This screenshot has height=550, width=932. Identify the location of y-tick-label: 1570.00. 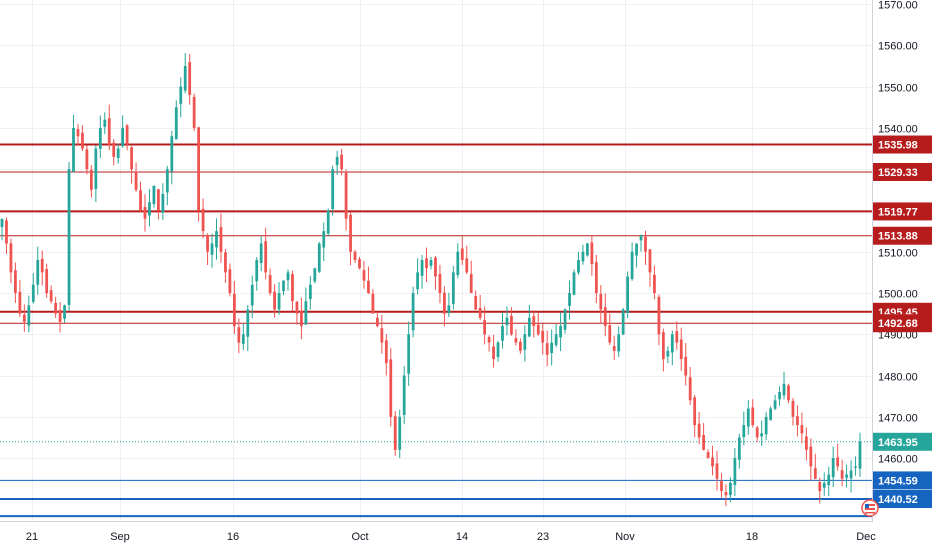
(898, 6).